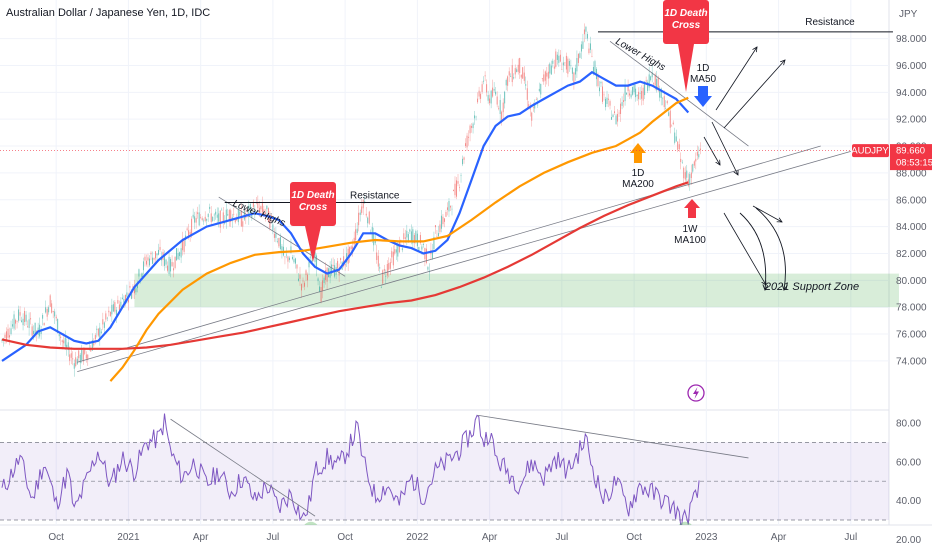 Image resolution: width=932 pixels, height=550 pixels. I want to click on lightning-icon-bolt, so click(696, 393).